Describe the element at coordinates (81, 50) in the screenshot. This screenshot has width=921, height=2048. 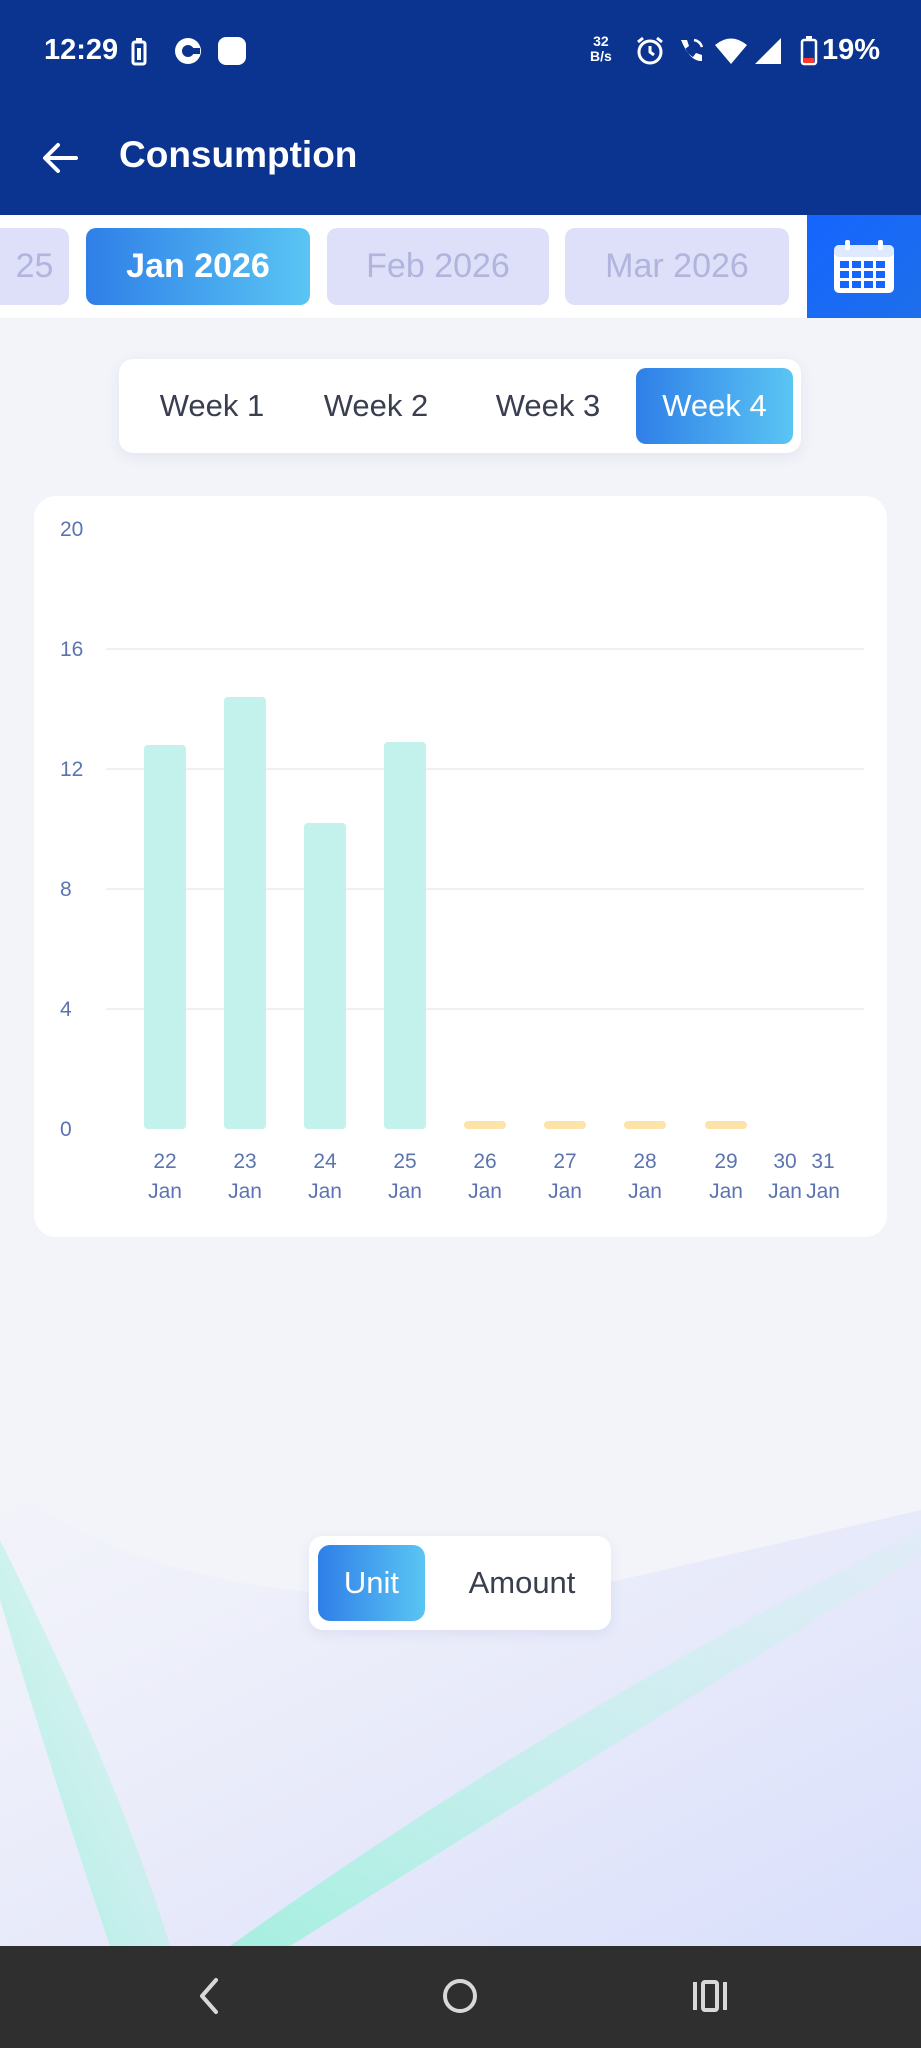
I see `status-time: 12:29` at that location.